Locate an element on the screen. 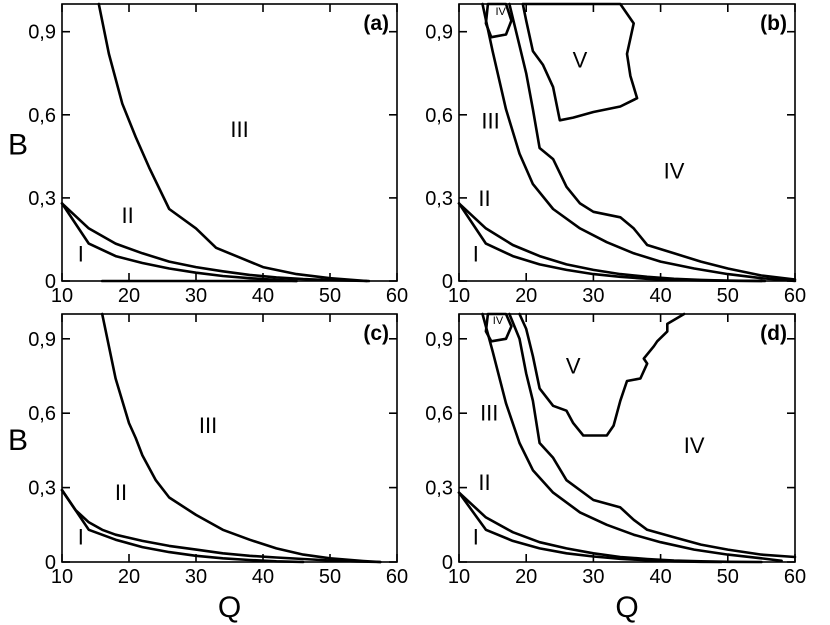 Image resolution: width=830 pixels, height=625 pixels. panel-c-xtick-label: 60 is located at coordinates (397, 577).